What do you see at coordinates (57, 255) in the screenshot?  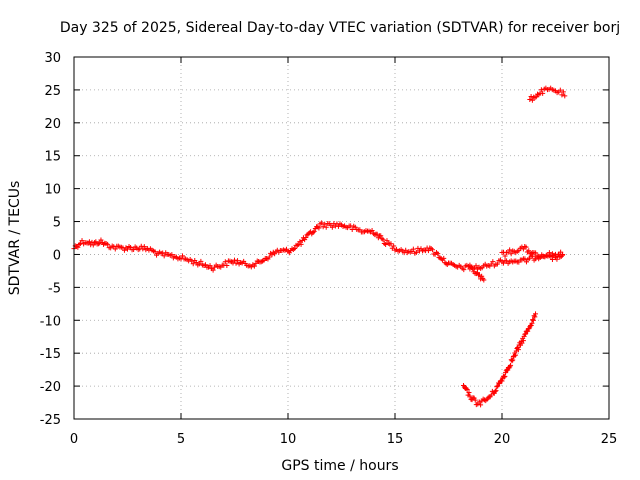 I see `y-tick-label: 0` at bounding box center [57, 255].